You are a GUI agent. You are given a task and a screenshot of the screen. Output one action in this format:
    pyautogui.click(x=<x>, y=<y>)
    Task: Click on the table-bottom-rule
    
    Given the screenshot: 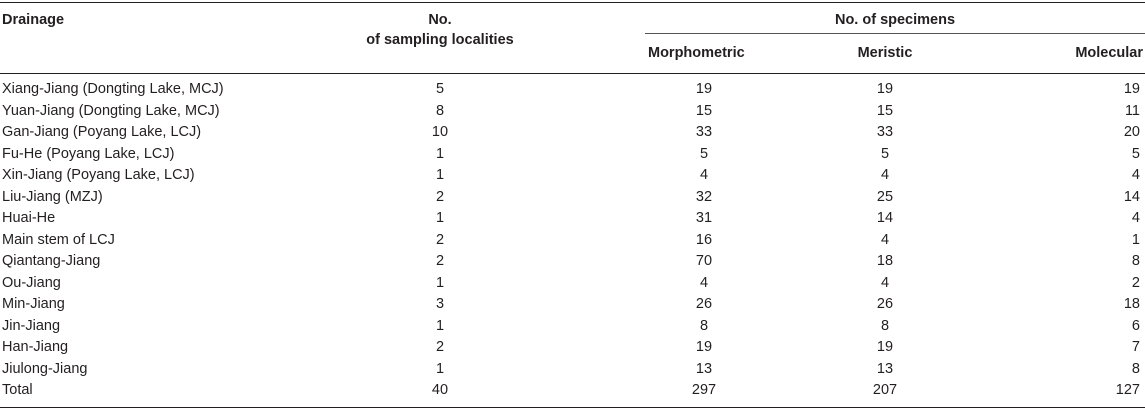 What is the action you would take?
    pyautogui.click(x=572, y=407)
    